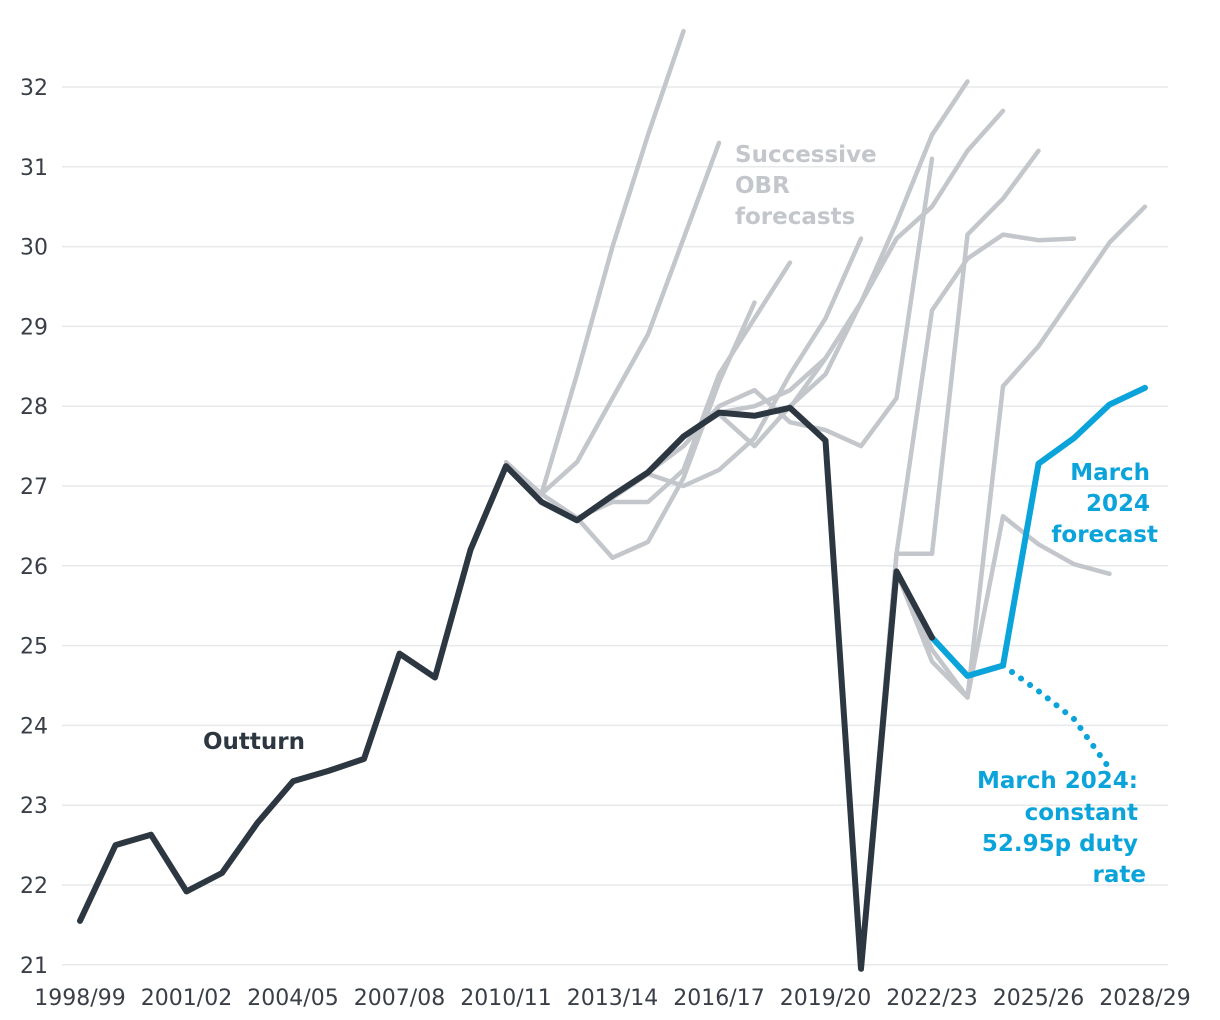  Describe the element at coordinates (34, 487) in the screenshot. I see `y-tick-label: 27` at that location.